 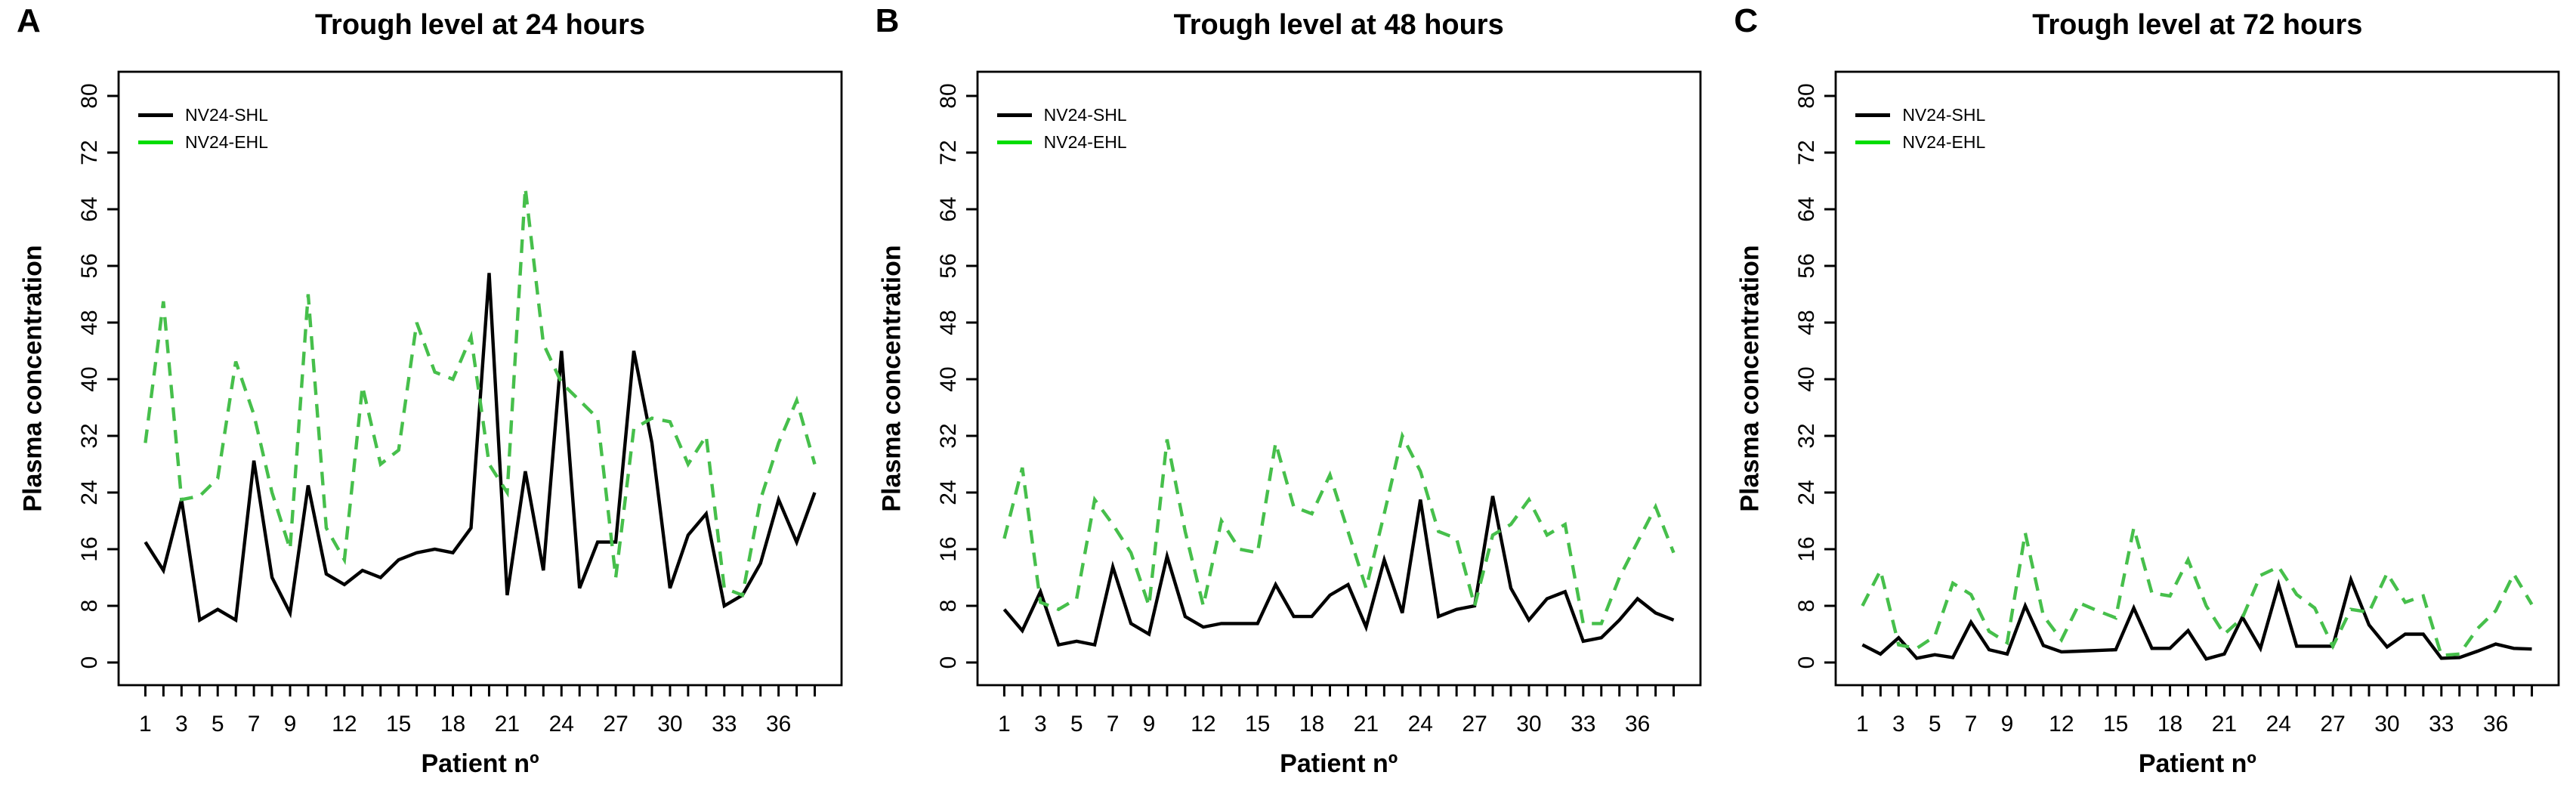 What do you see at coordinates (2197, 25) in the screenshot?
I see `chart-title-72h: Trough level at 72 hours` at bounding box center [2197, 25].